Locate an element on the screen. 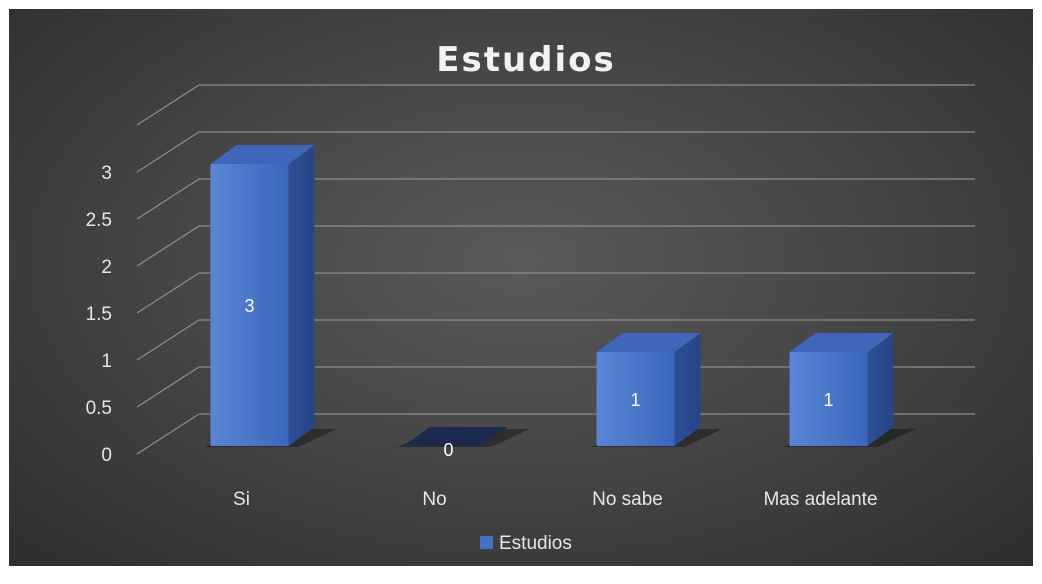 Image resolution: width=1042 pixels, height=584 pixels. data-label: 0 is located at coordinates (448, 450).